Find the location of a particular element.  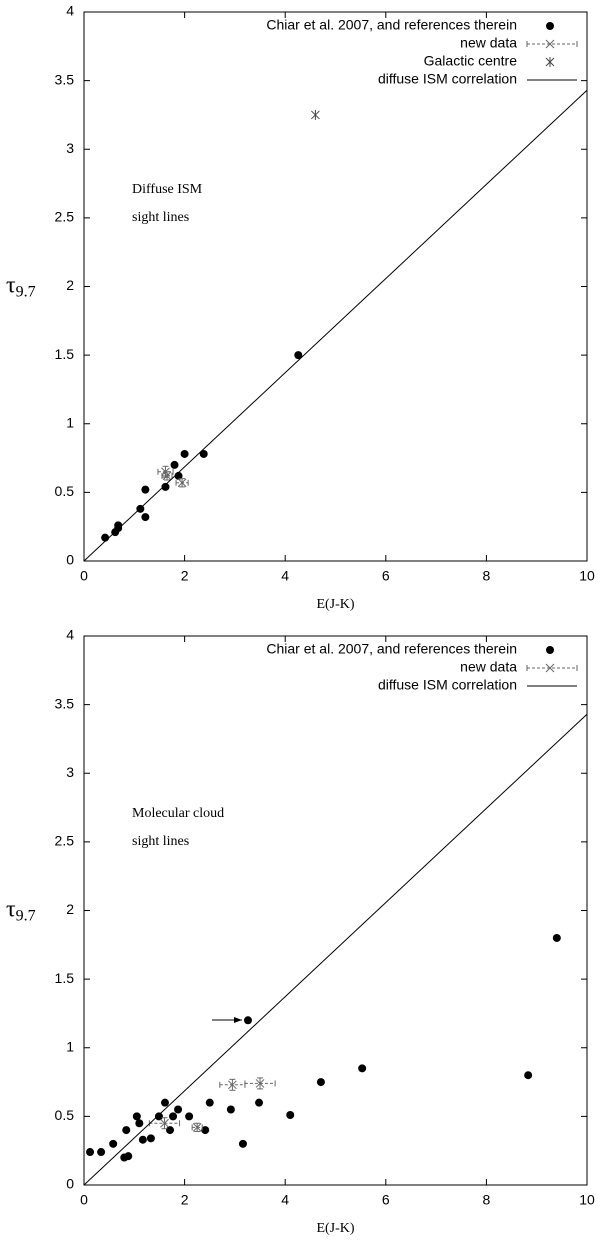

annotation: Molecular cloud is located at coordinates (178, 813).